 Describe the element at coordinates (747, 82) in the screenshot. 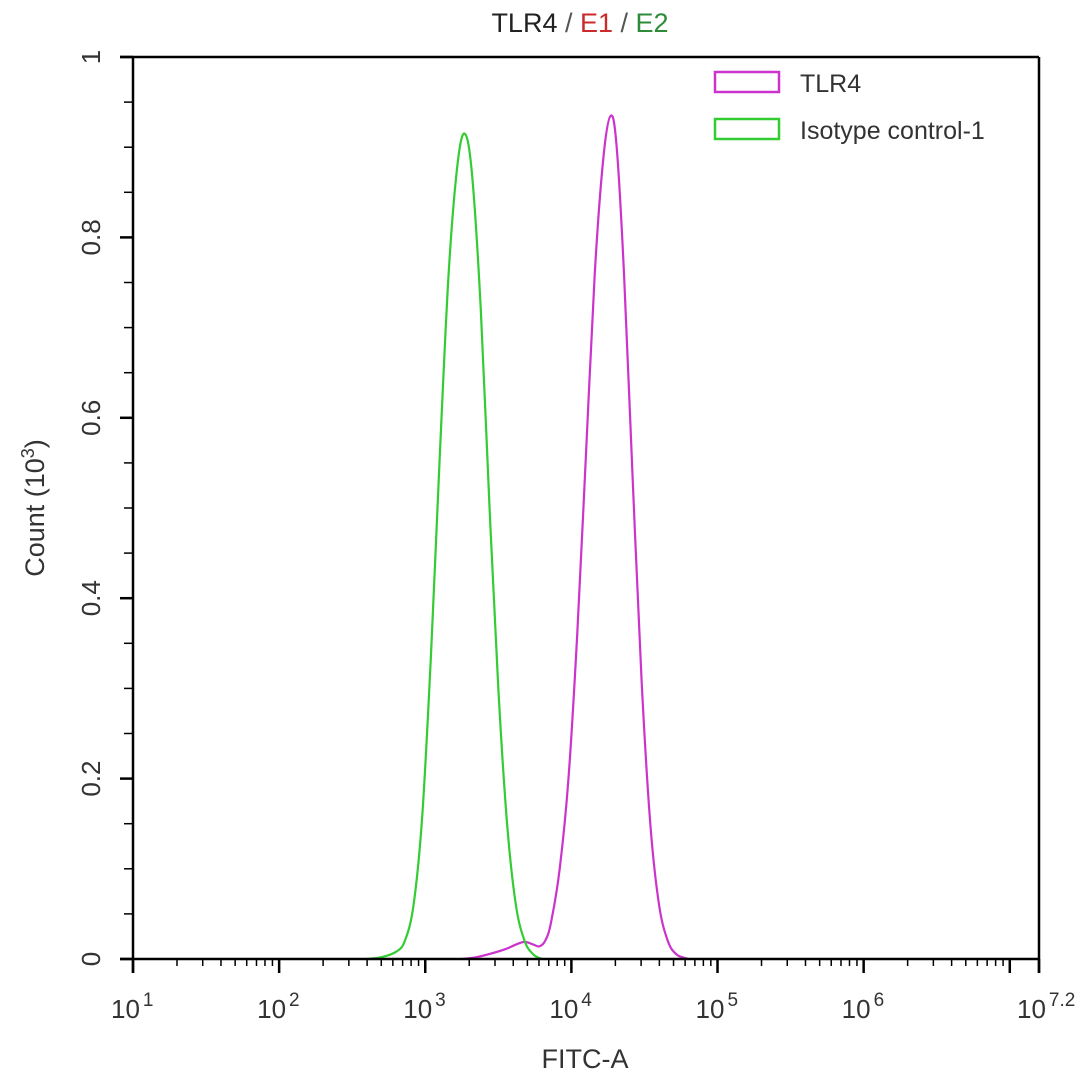

I see `legend-swatch-tlr4` at that location.